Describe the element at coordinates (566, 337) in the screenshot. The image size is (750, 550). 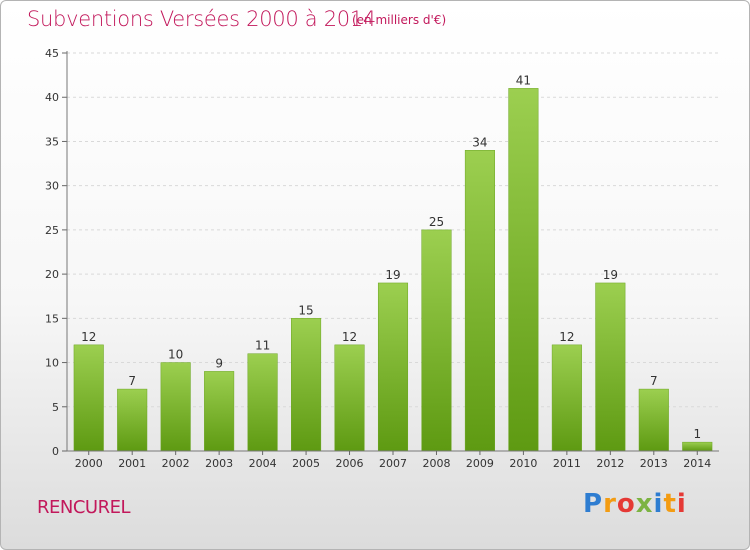
I see `data-label-2011: 12` at that location.